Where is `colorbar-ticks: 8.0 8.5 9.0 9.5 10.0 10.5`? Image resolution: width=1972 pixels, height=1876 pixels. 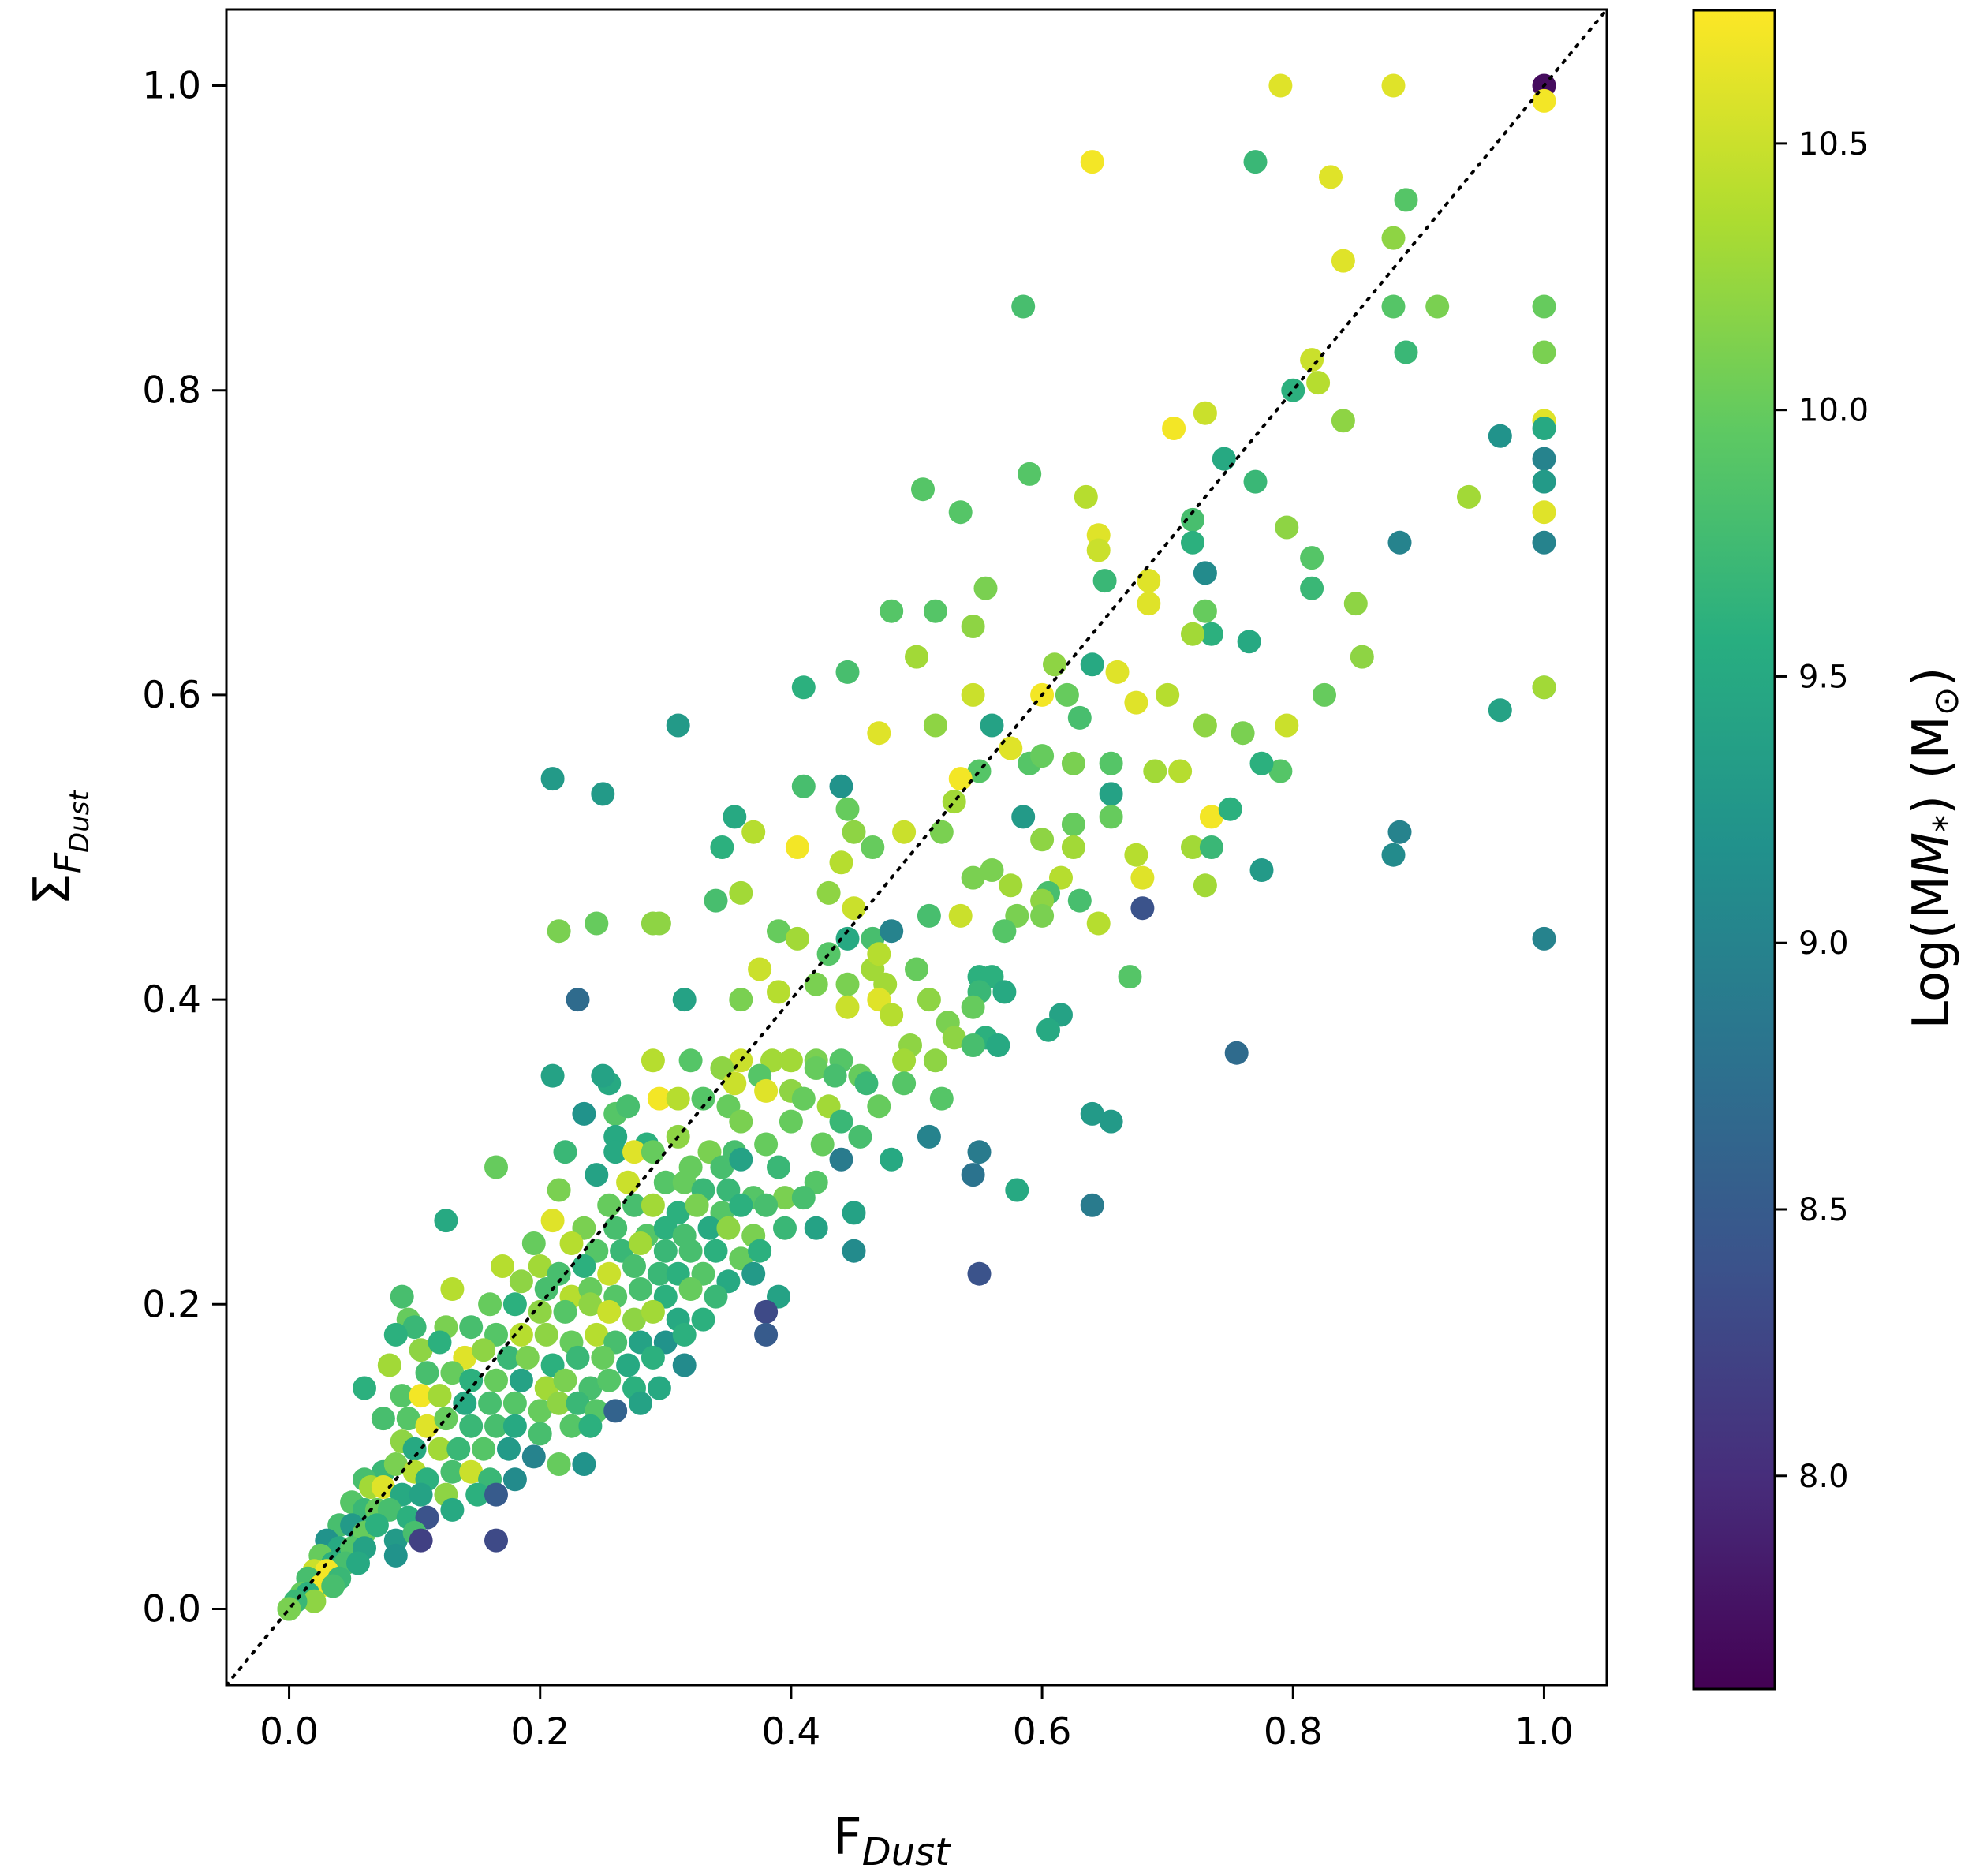
colorbar-ticks: 8.0 8.5 9.0 9.5 10.0 10.5 is located at coordinates (1822, 810).